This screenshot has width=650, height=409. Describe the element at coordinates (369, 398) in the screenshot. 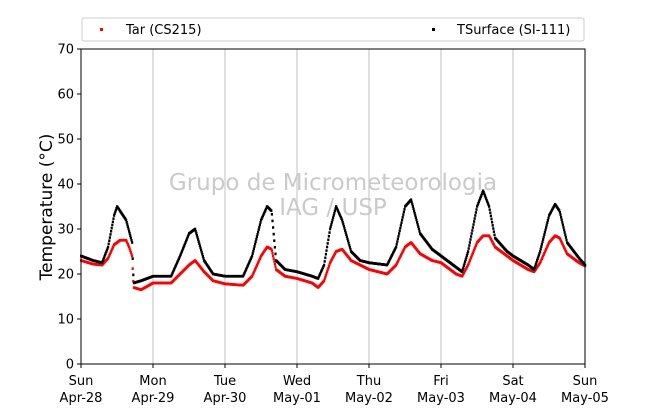

I see `x-tick-date: May-02` at that location.